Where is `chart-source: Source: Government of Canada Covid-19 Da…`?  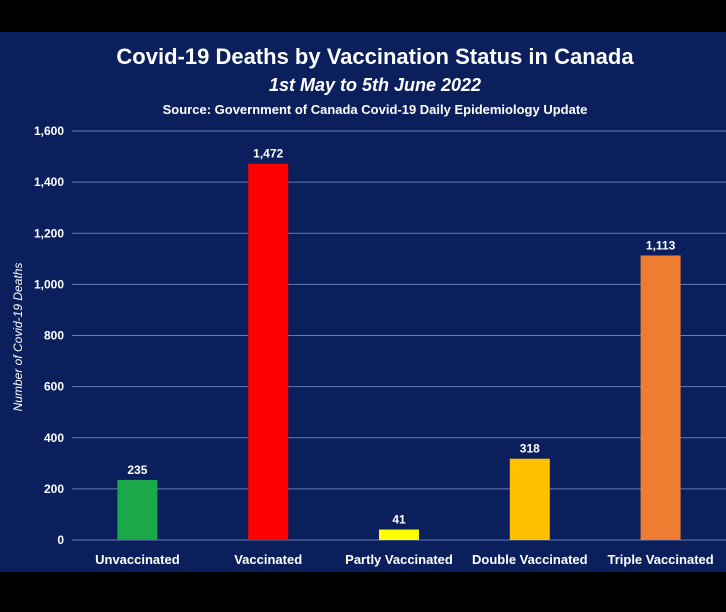 chart-source: Source: Government of Canada Covid-19 Da… is located at coordinates (375, 109).